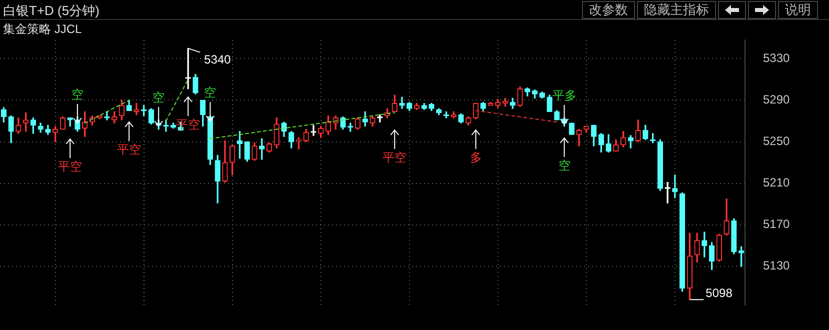 This screenshot has height=330, width=829. Describe the element at coordinates (776, 224) in the screenshot. I see `y-tick-label: 5170` at that location.